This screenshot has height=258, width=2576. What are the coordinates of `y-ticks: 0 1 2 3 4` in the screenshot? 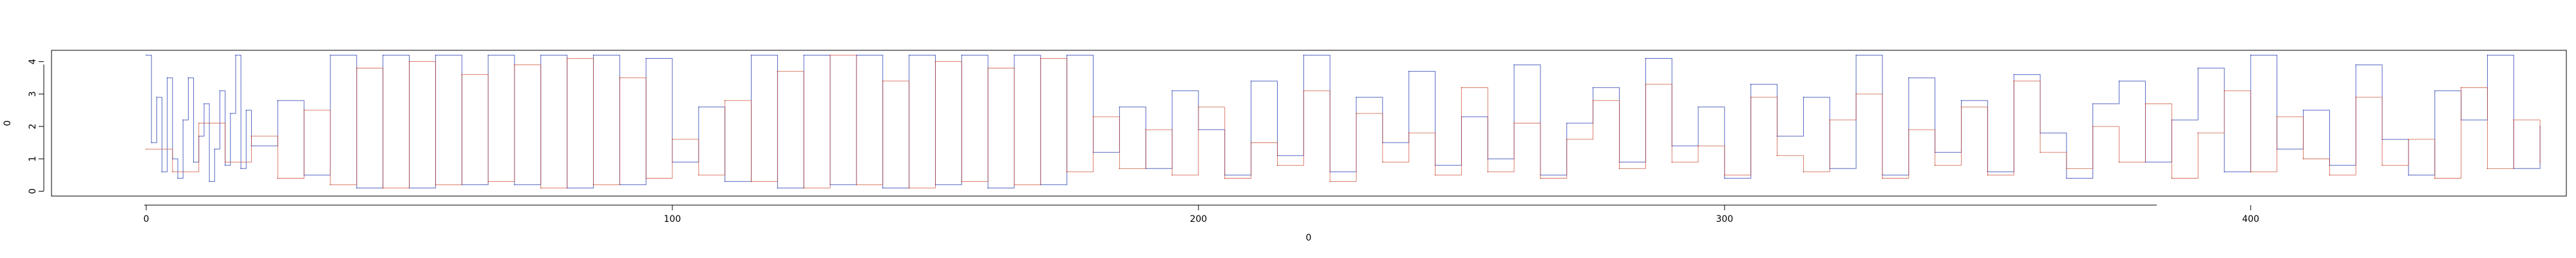 It's located at (36, 126).